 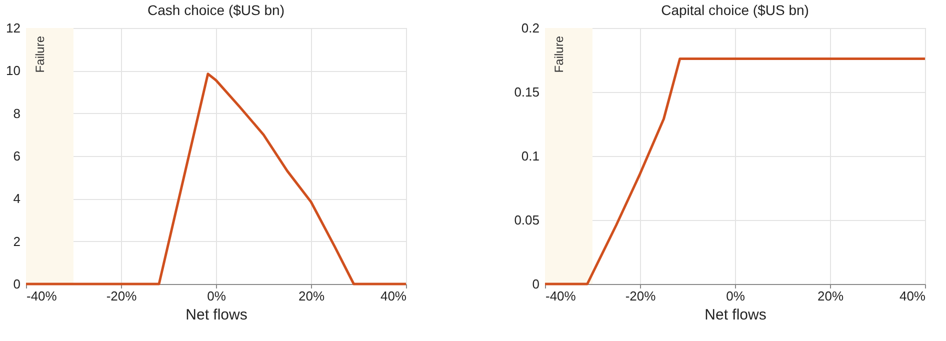 I want to click on y-tick-label: 0.15, so click(x=527, y=92).